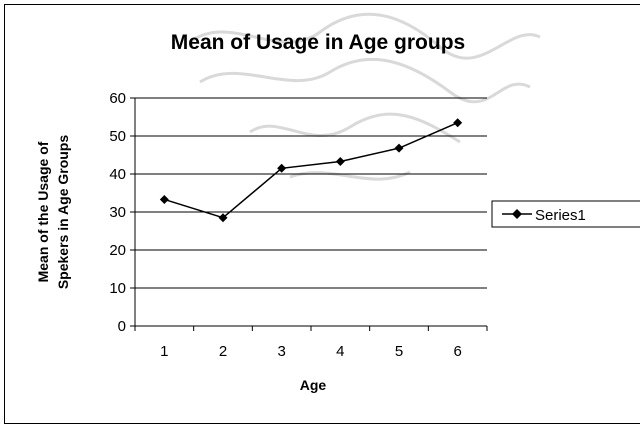 The height and width of the screenshot is (424, 640). I want to click on series-layer, so click(311, 170).